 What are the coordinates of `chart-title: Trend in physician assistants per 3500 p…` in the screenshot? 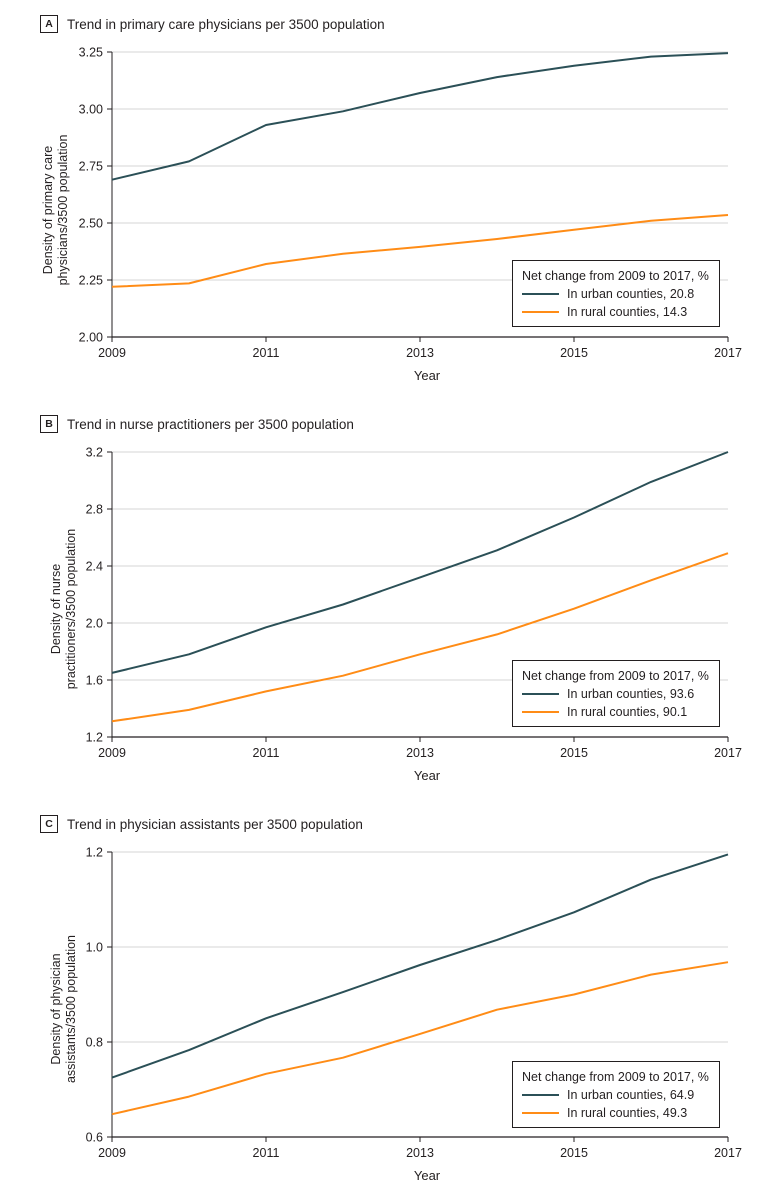 It's located at (215, 824).